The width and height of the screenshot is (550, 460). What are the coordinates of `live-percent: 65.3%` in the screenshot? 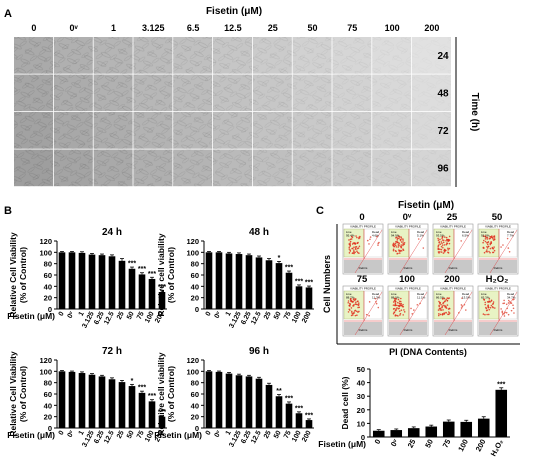 It's located at (485, 298).